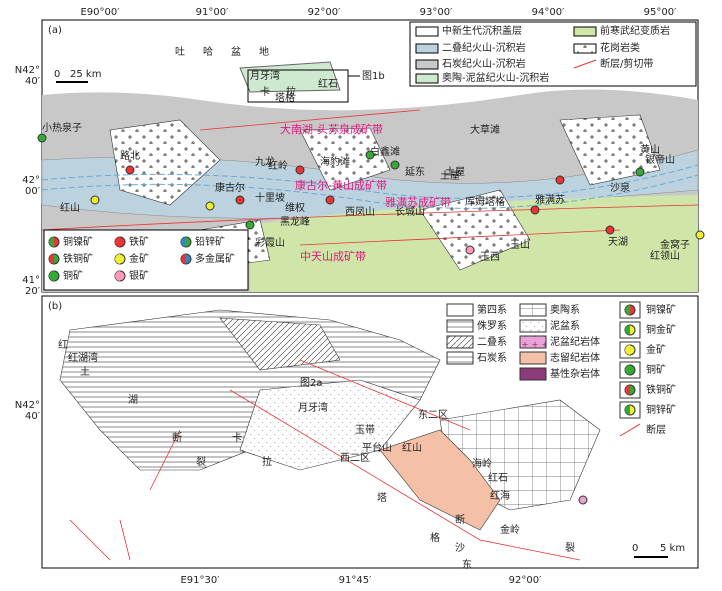 This screenshot has height=591, width=722. What do you see at coordinates (575, 373) in the screenshot?
I see `legend-label: 基性杂岩体` at bounding box center [575, 373].